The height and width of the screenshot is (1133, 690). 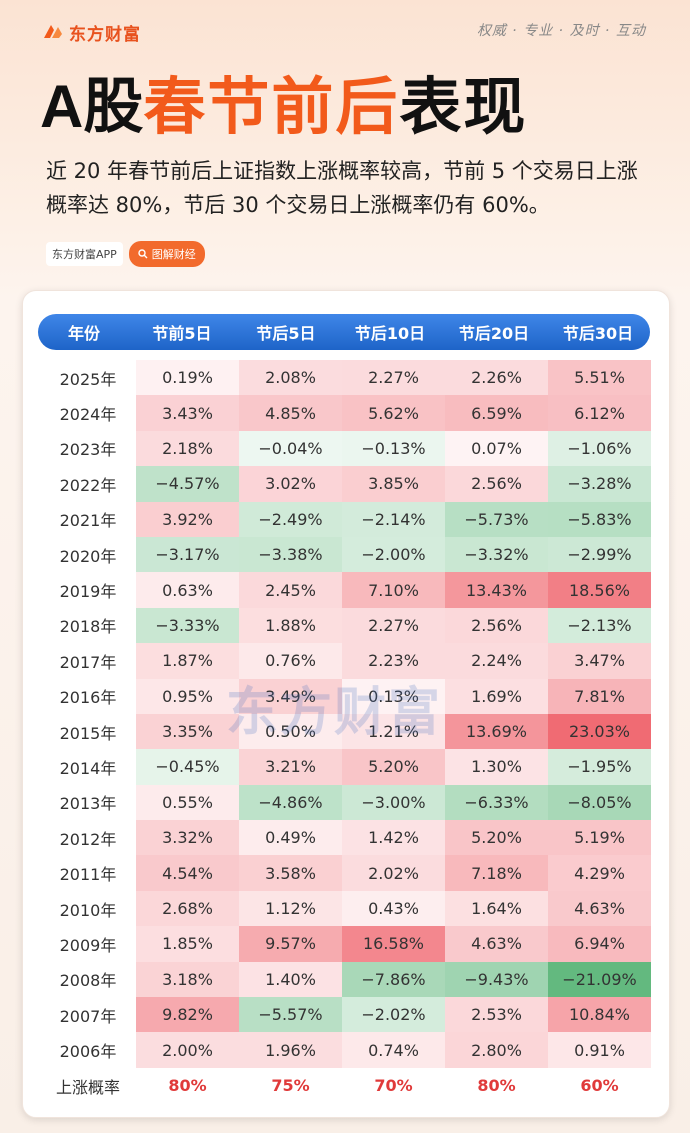 I want to click on row-year: 2016年, so click(x=88, y=698).